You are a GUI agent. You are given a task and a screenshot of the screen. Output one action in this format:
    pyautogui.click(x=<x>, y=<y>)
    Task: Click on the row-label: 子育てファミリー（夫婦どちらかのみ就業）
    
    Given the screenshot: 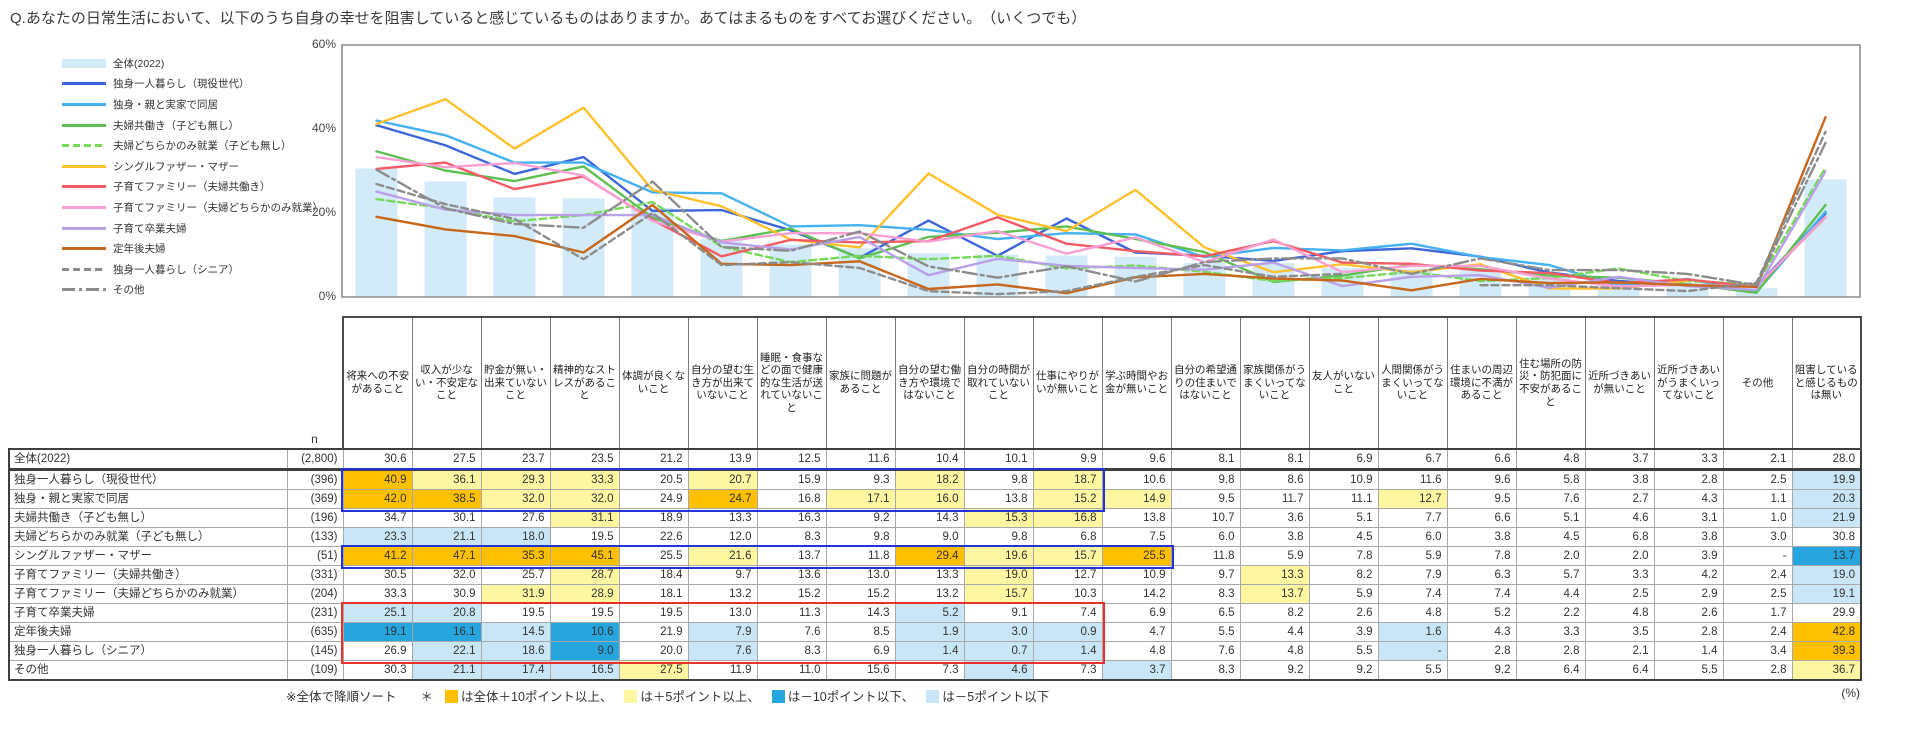 What is the action you would take?
    pyautogui.click(x=148, y=594)
    